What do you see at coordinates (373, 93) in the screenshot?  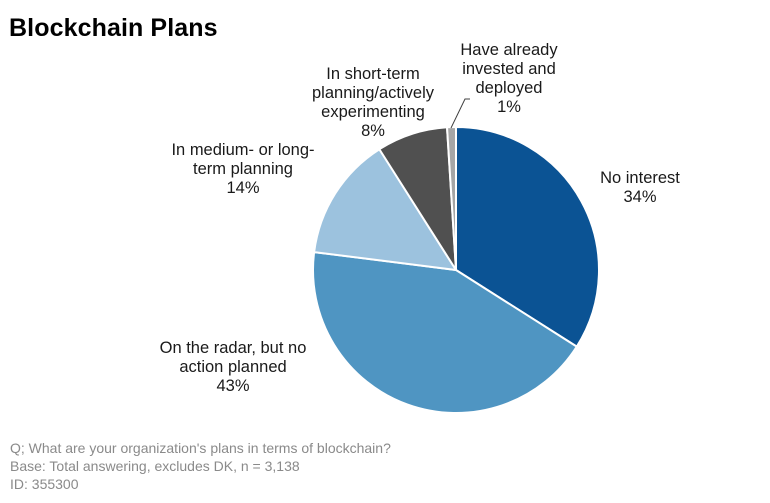 I see `slice-label-line: planning/actively` at bounding box center [373, 93].